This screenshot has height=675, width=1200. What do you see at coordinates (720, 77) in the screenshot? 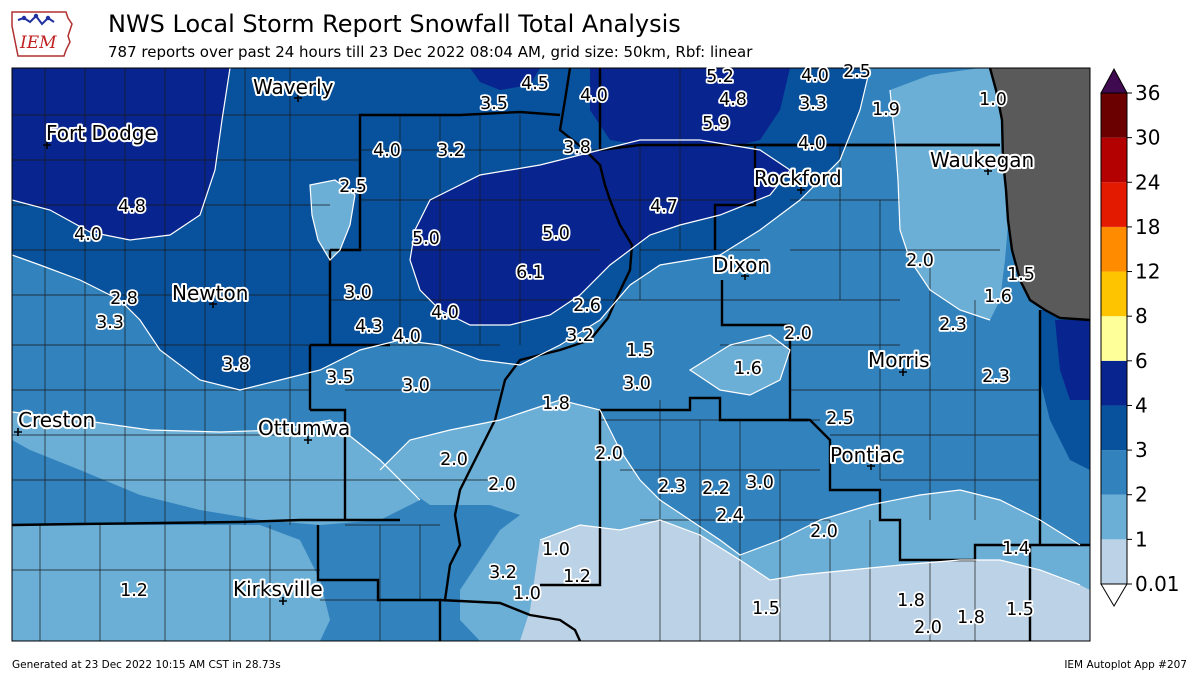
I see `snowfall-value: 5.2` at bounding box center [720, 77].